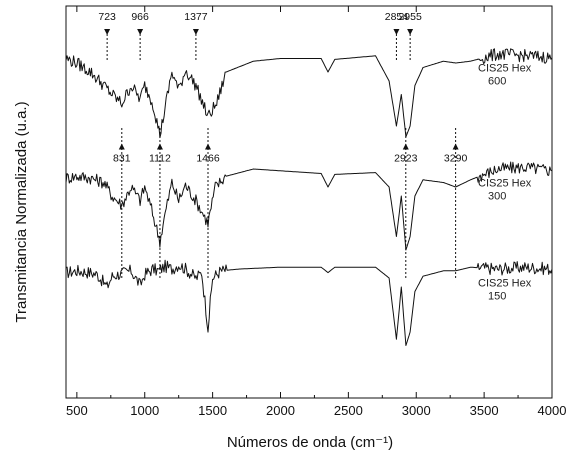 This screenshot has width=574, height=457. What do you see at coordinates (497, 82) in the screenshot?
I see `series-label-temp: 600` at bounding box center [497, 82].